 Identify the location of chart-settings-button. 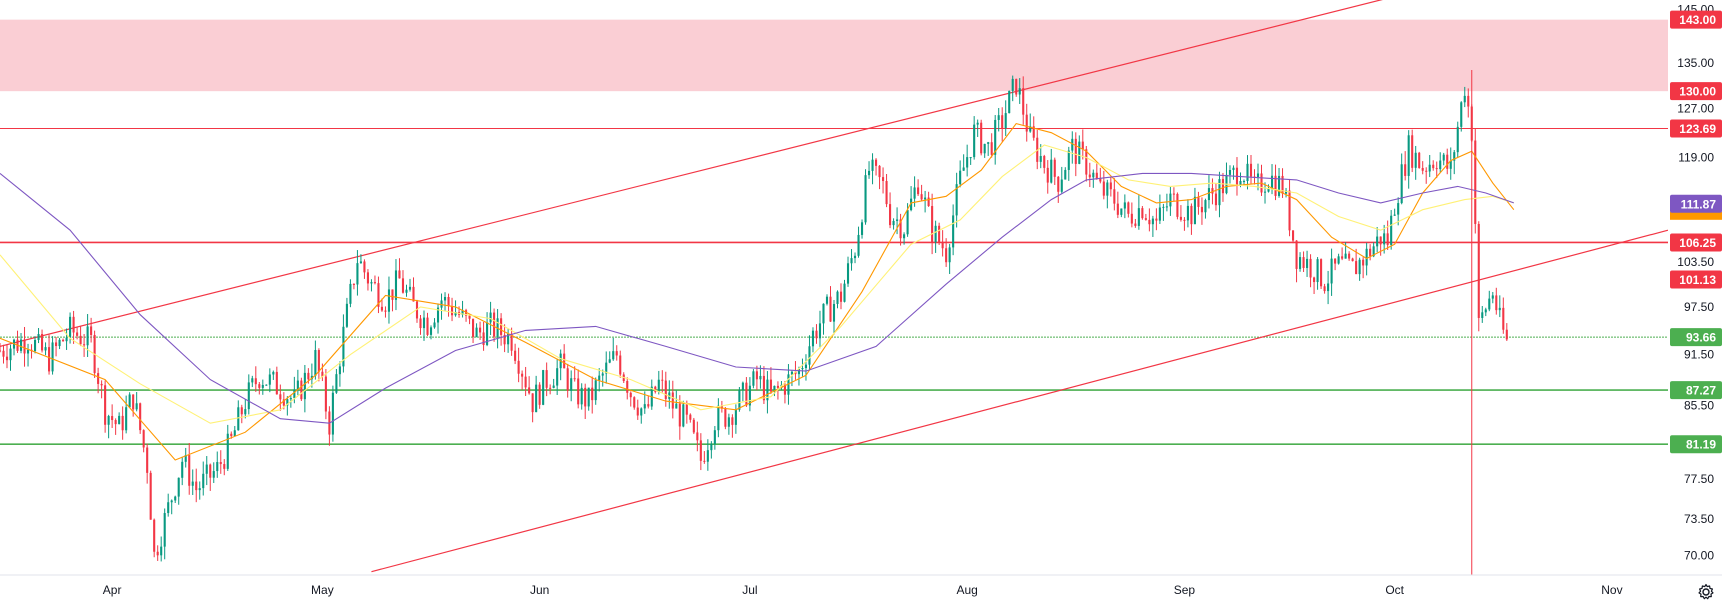
(1706, 592).